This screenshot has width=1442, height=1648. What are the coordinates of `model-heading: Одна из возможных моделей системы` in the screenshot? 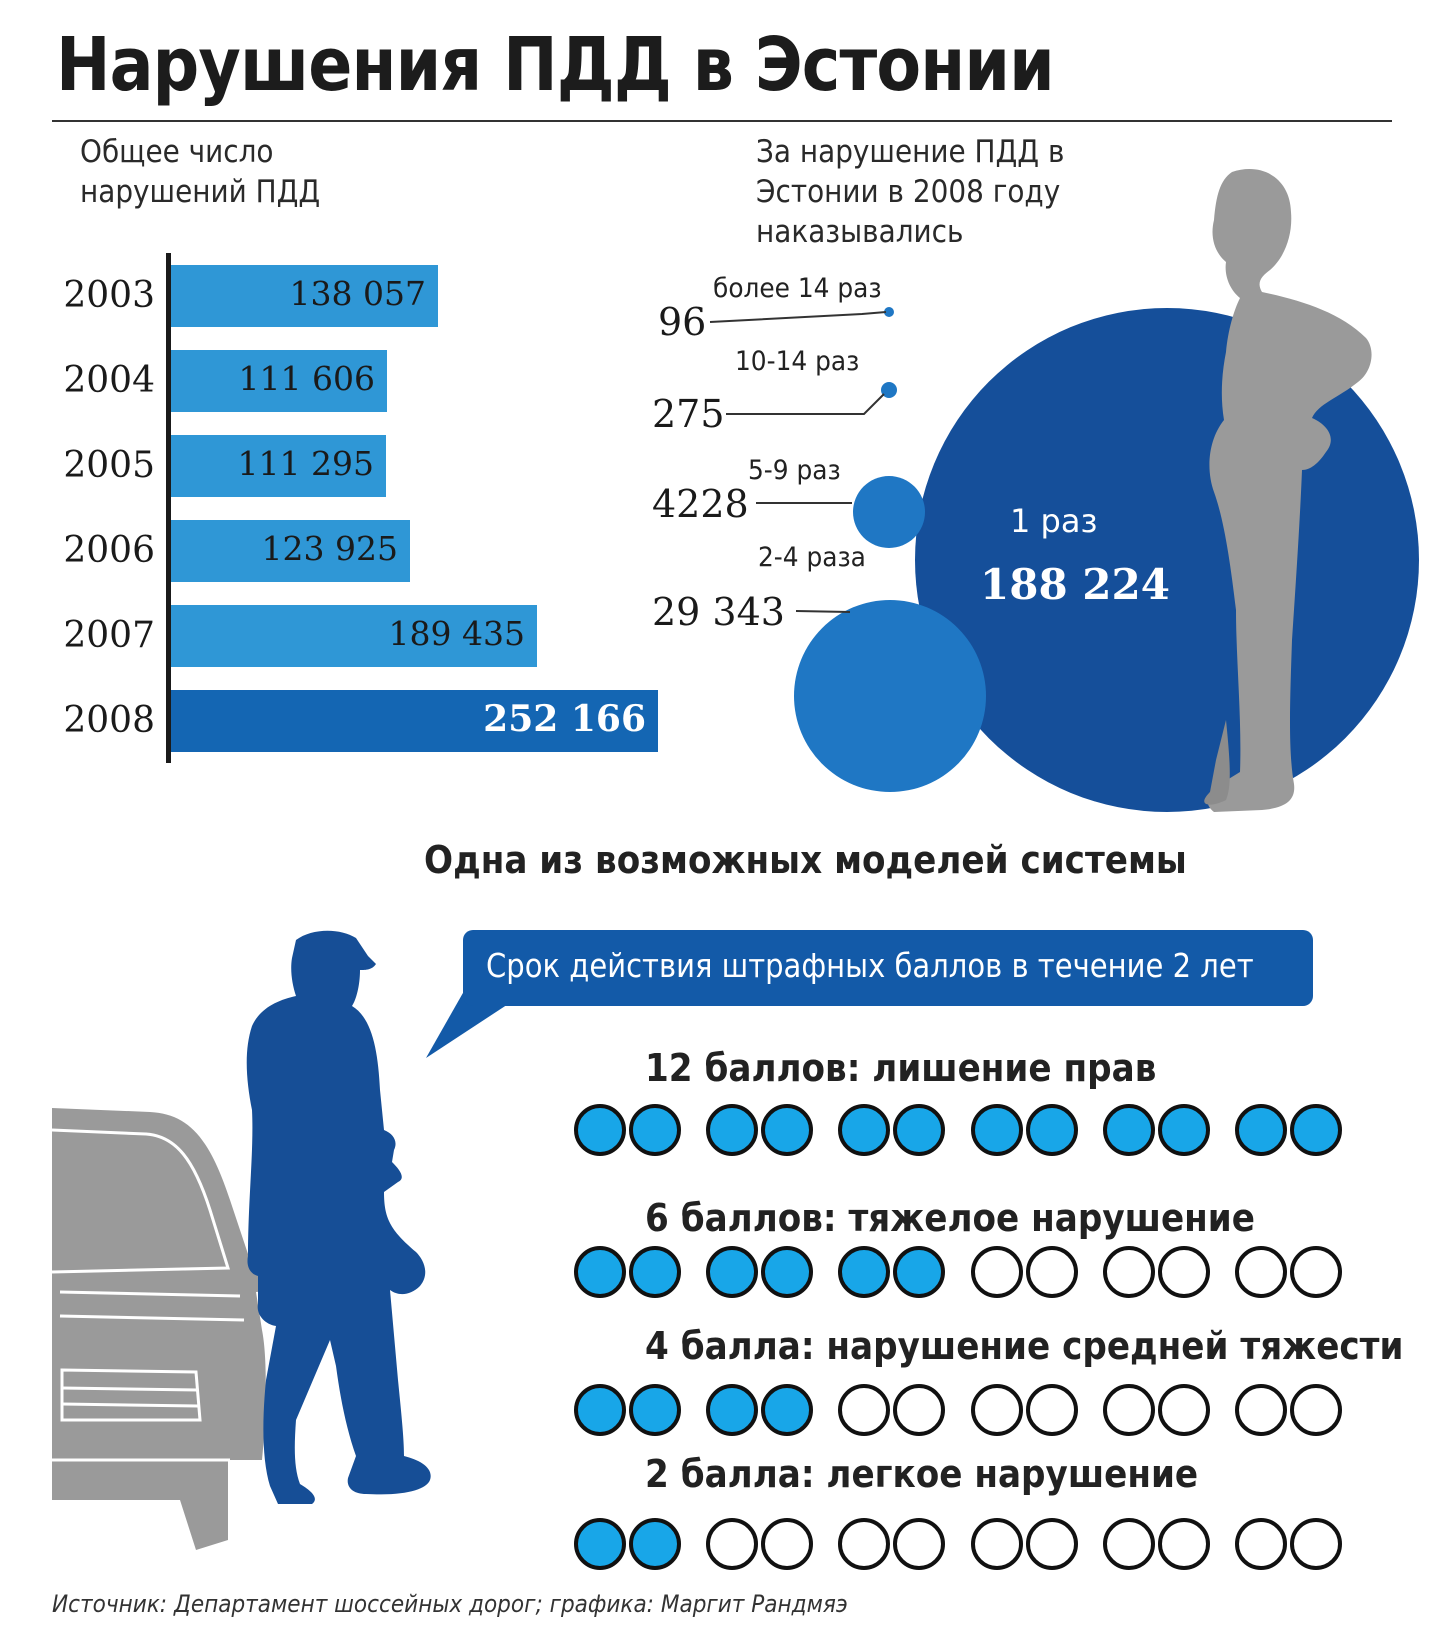 It's located at (805, 860).